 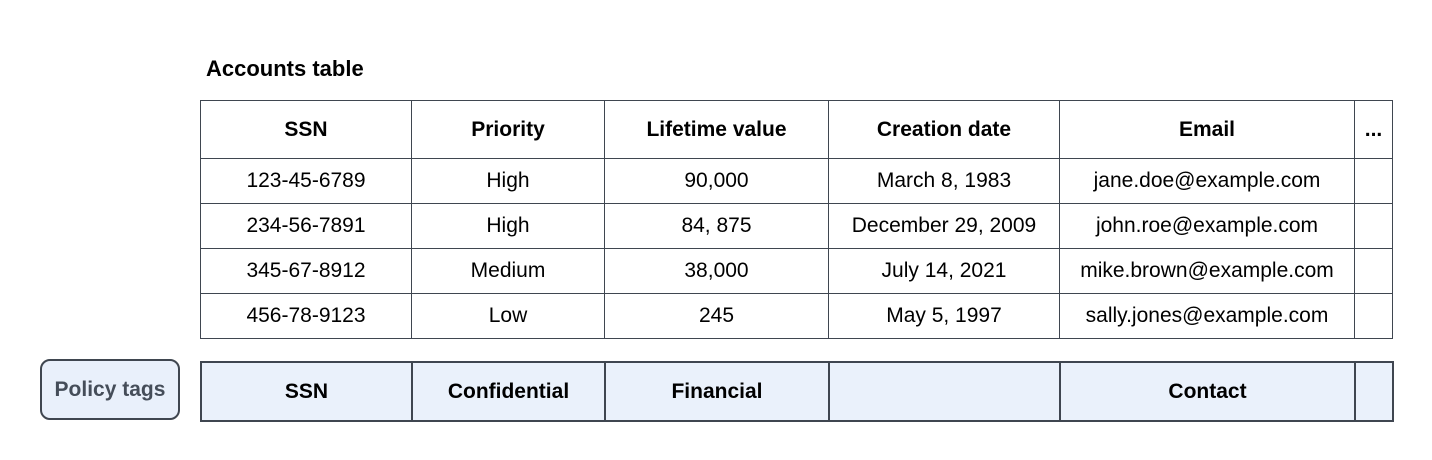 I want to click on table-cell: 38,000, so click(x=716, y=271).